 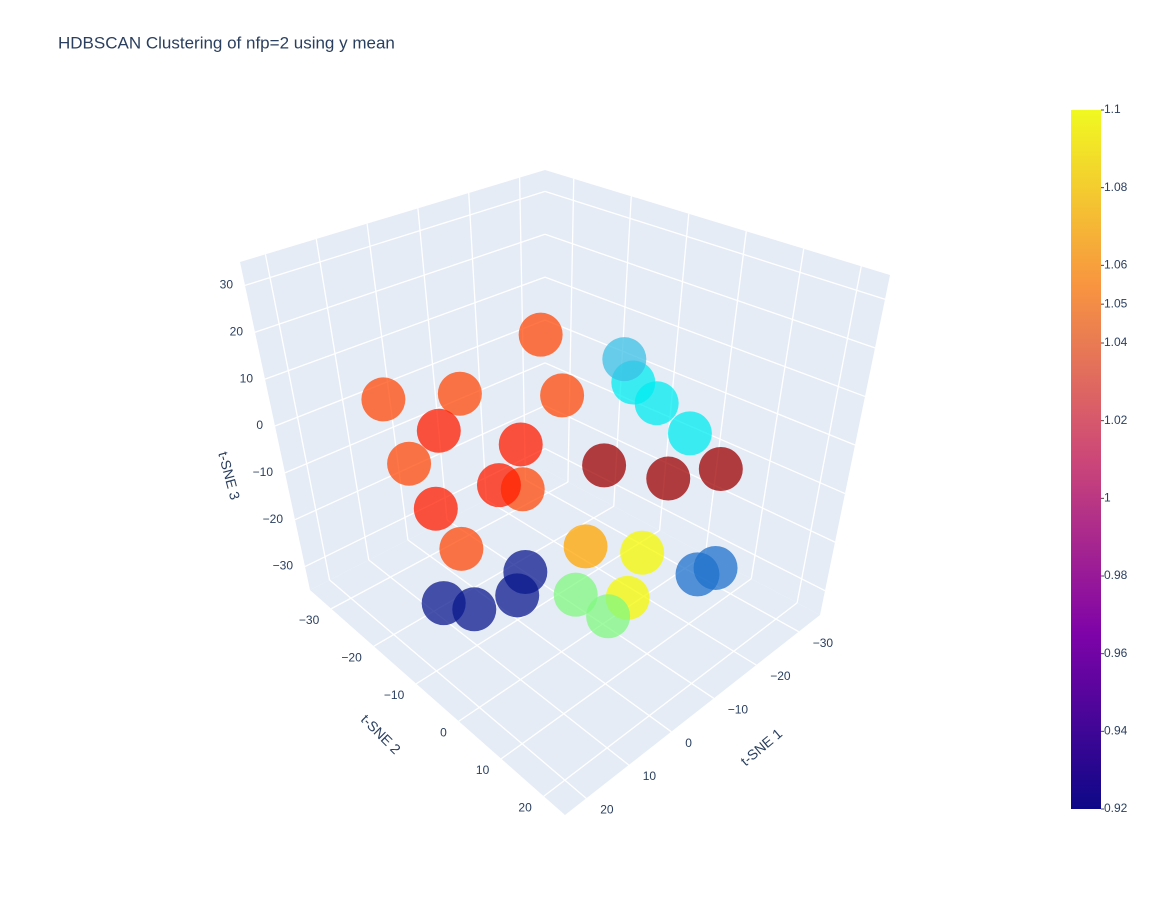 What do you see at coordinates (229, 476) in the screenshot?
I see `z-axis-title: t-SNE 3` at bounding box center [229, 476].